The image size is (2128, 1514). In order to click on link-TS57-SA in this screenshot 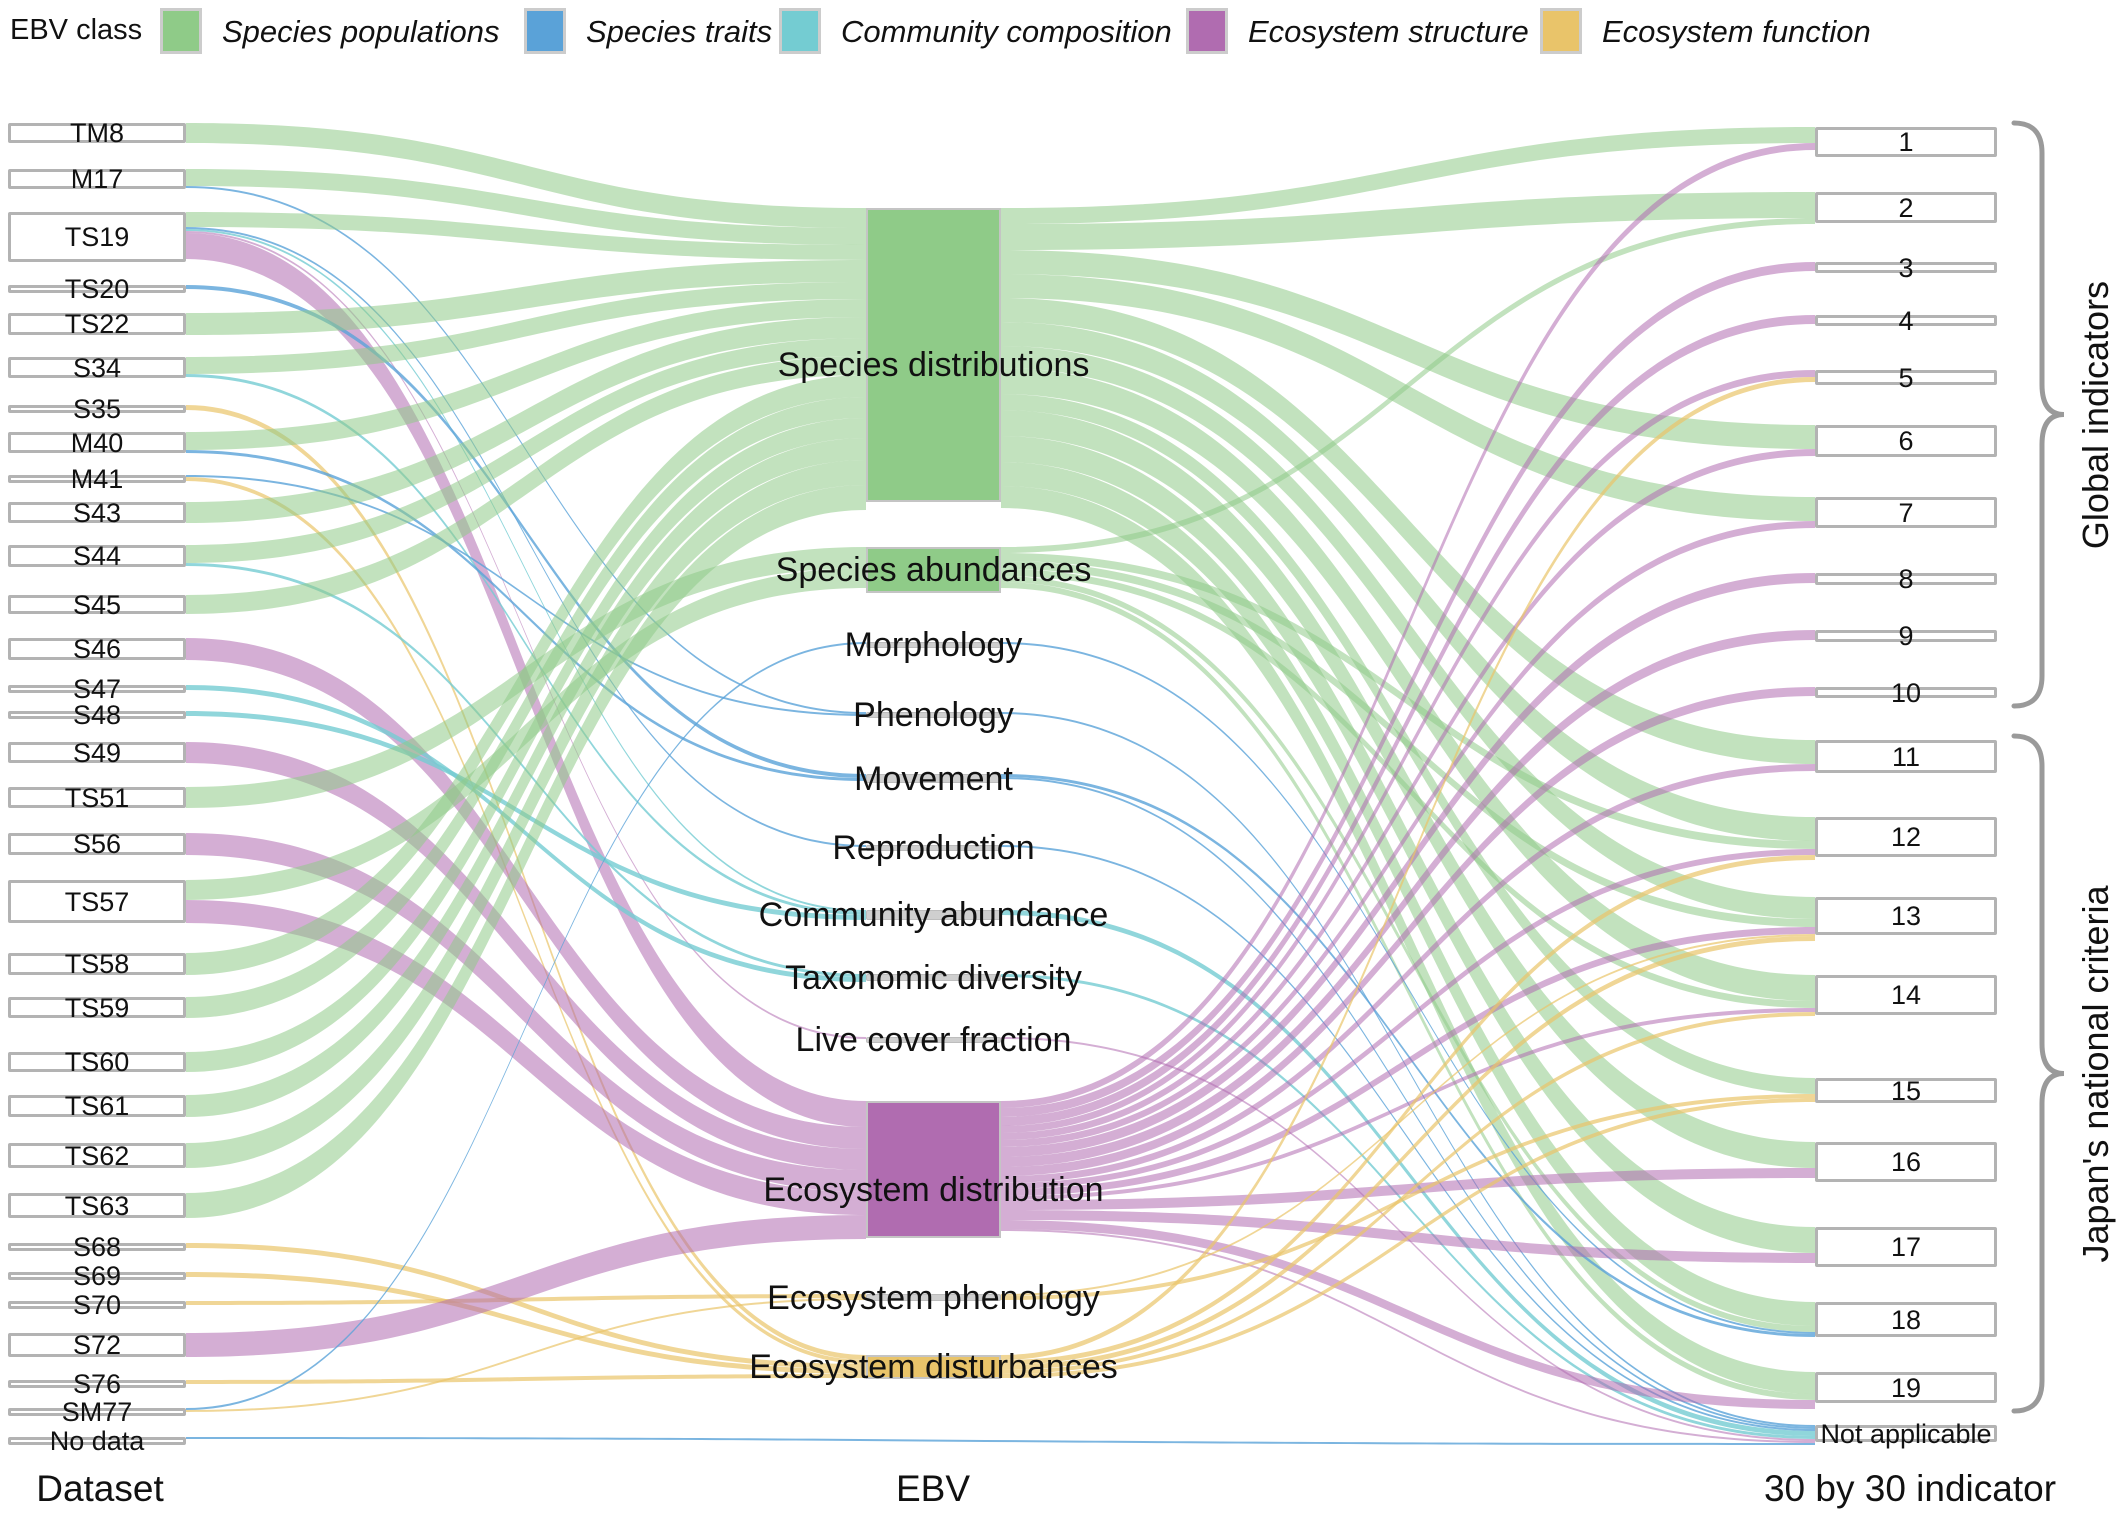, I will do `click(526, 734)`.